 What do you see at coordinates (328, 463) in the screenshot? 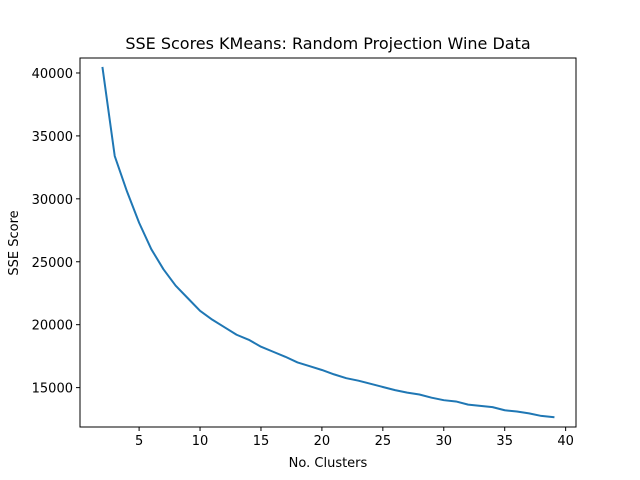
I see `x-axis-label: No. Clusters` at bounding box center [328, 463].